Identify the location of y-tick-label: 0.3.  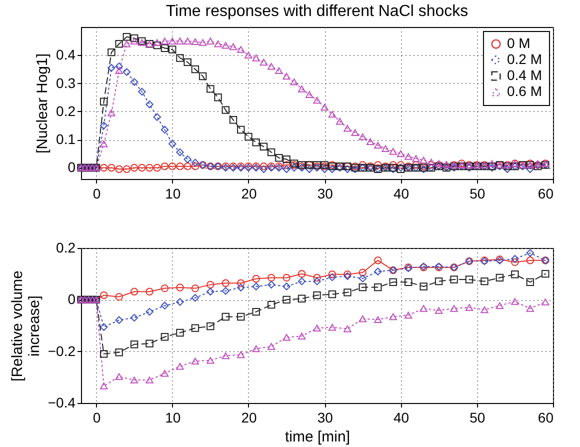
(66, 82).